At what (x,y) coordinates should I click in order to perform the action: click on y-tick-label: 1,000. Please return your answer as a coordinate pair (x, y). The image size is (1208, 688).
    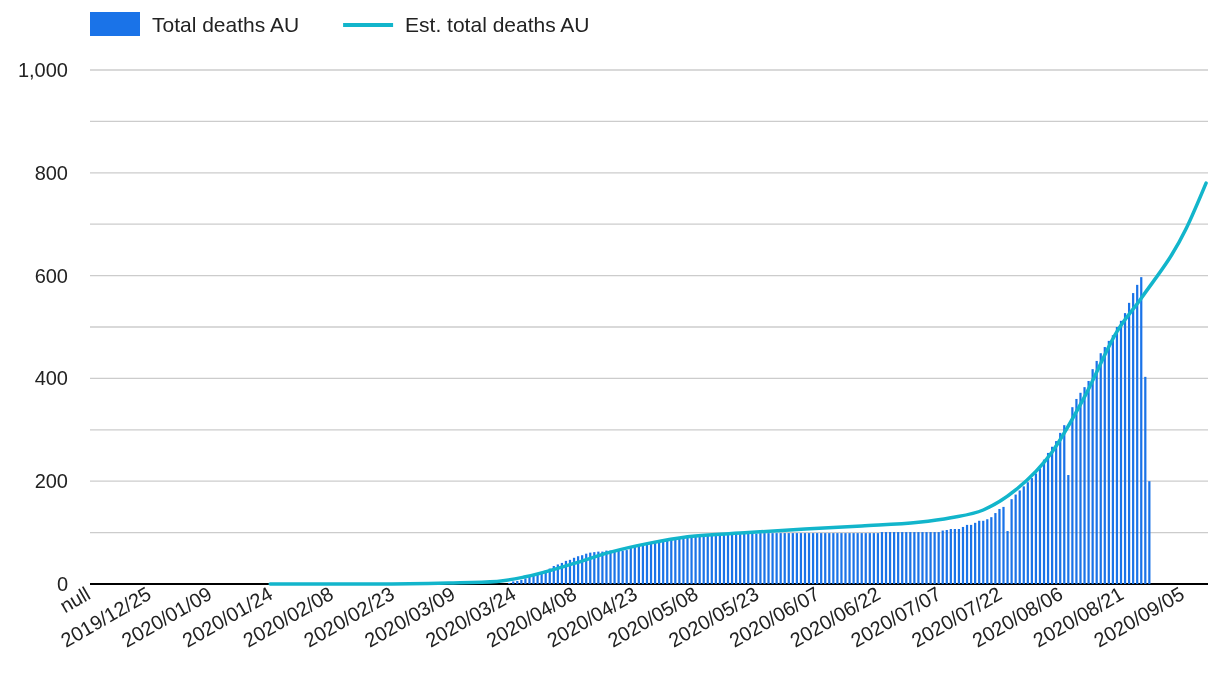
    Looking at the image, I should click on (42, 69).